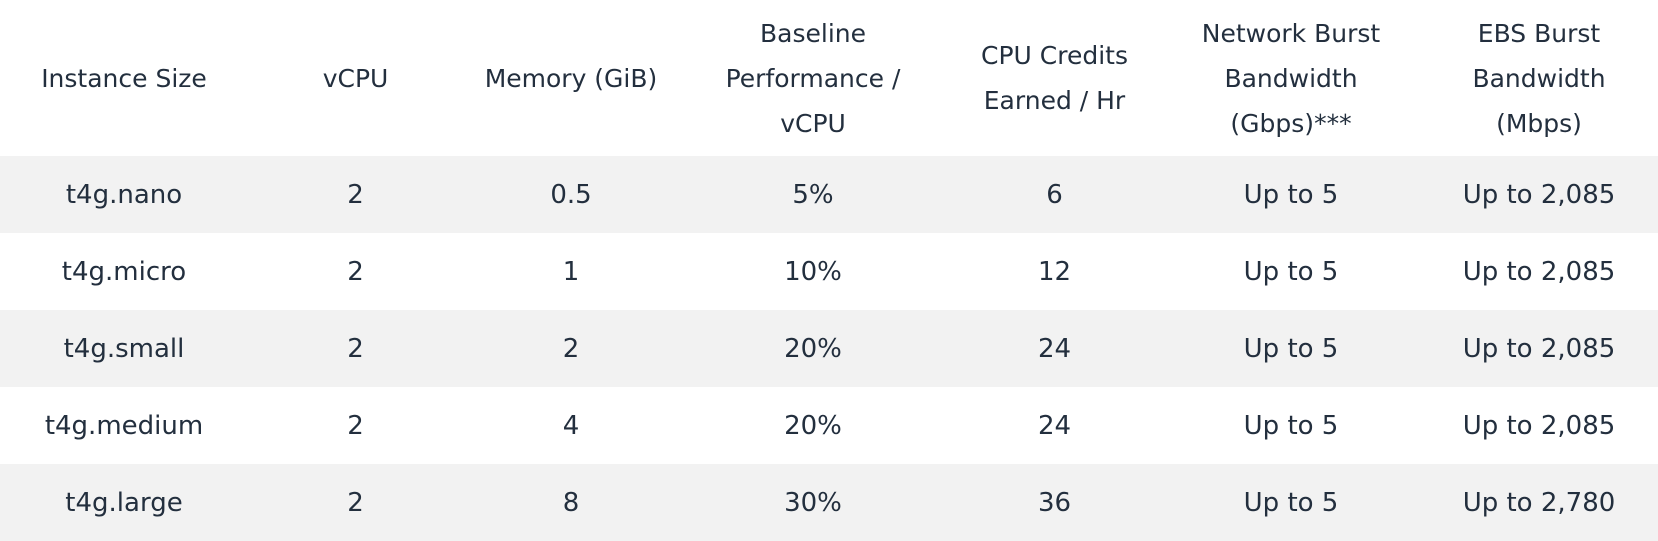 The width and height of the screenshot is (1658, 541). What do you see at coordinates (1054, 78) in the screenshot?
I see `header-cpu-credits: CPU Credits Earned / Hr` at bounding box center [1054, 78].